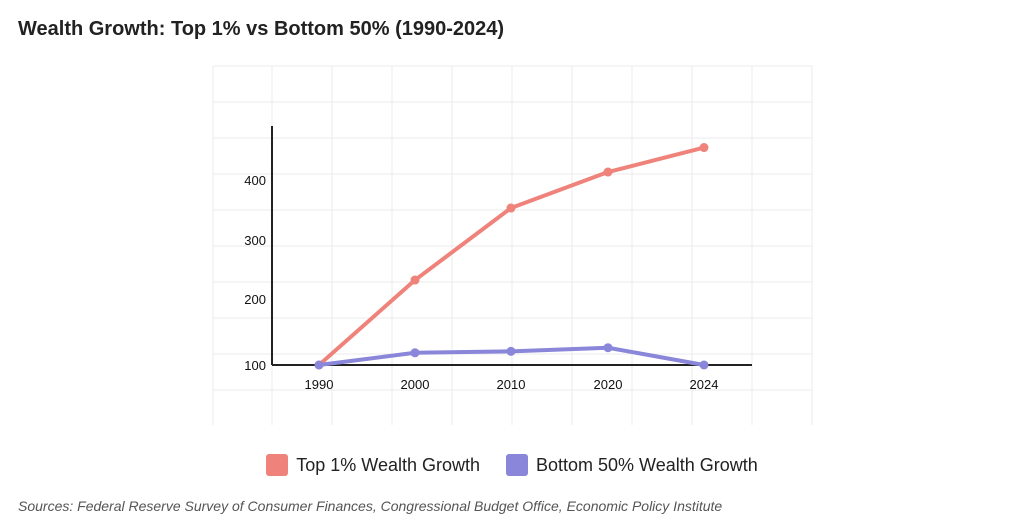 The image size is (1024, 530). Describe the element at coordinates (255, 365) in the screenshot. I see `y-tick-label: 100` at that location.